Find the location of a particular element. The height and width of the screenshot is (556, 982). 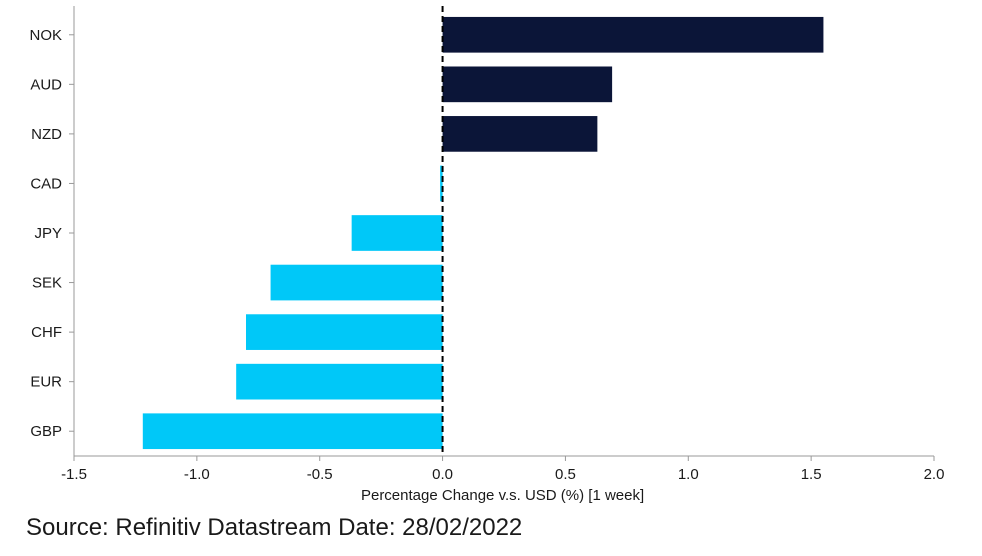

x-tick-label: 0.0 is located at coordinates (442, 474).